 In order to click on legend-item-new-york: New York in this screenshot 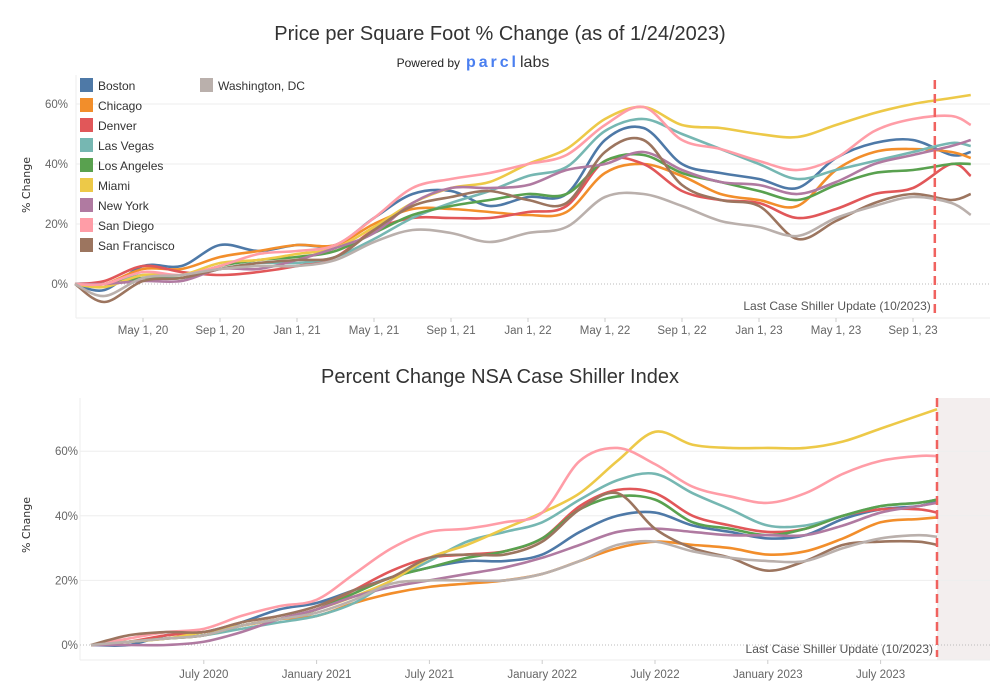, I will do `click(115, 205)`.